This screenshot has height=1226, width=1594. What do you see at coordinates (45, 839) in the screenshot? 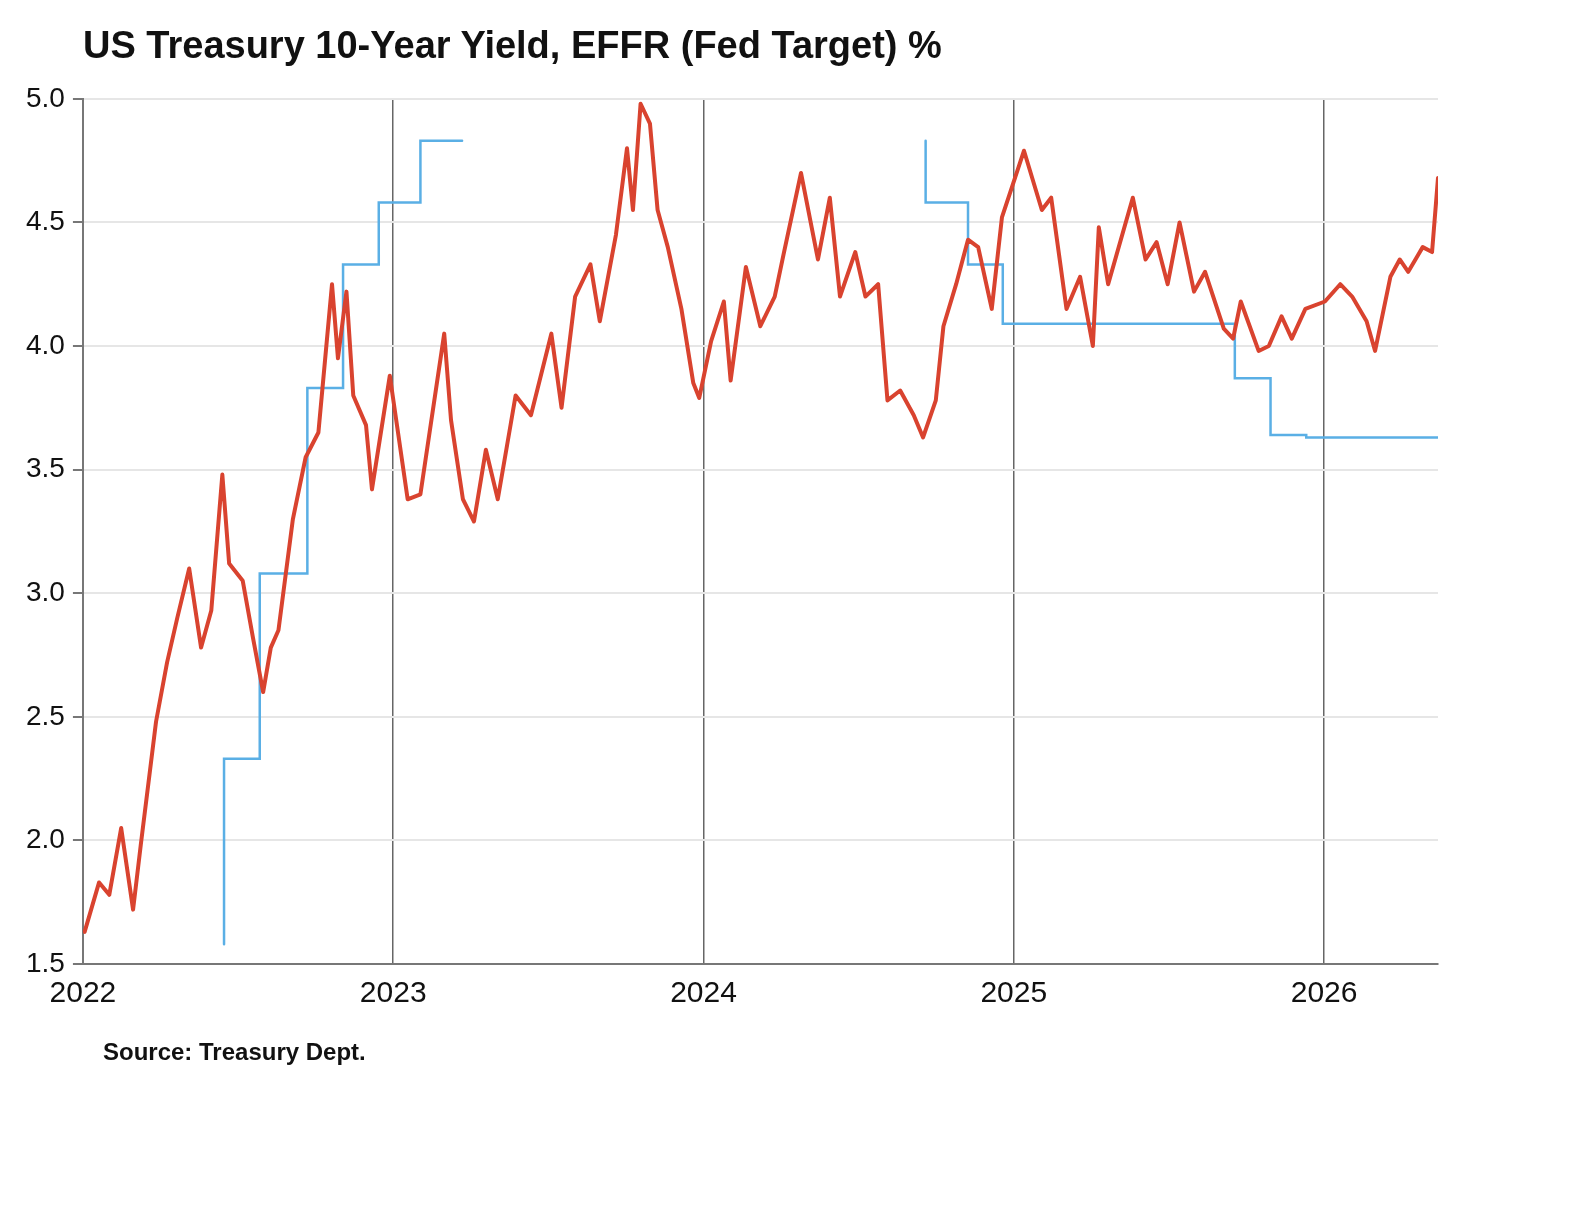
I see `y-tick-label: 2.0` at bounding box center [45, 839].